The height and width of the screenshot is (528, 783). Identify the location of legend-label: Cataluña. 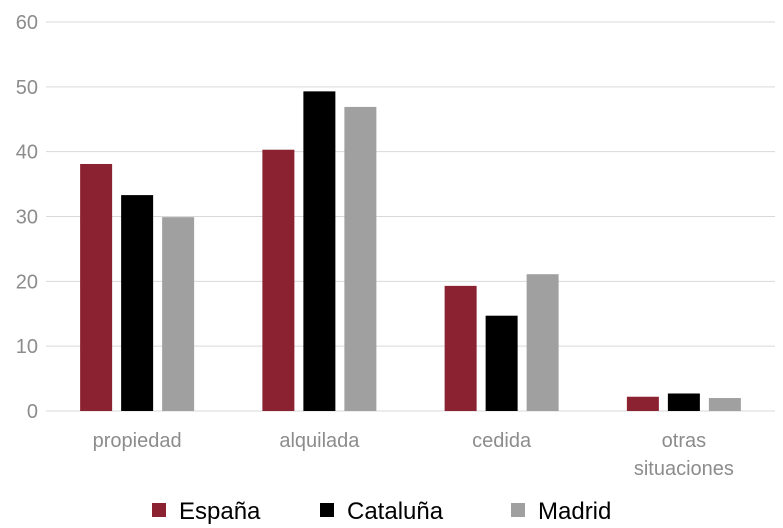
(395, 511).